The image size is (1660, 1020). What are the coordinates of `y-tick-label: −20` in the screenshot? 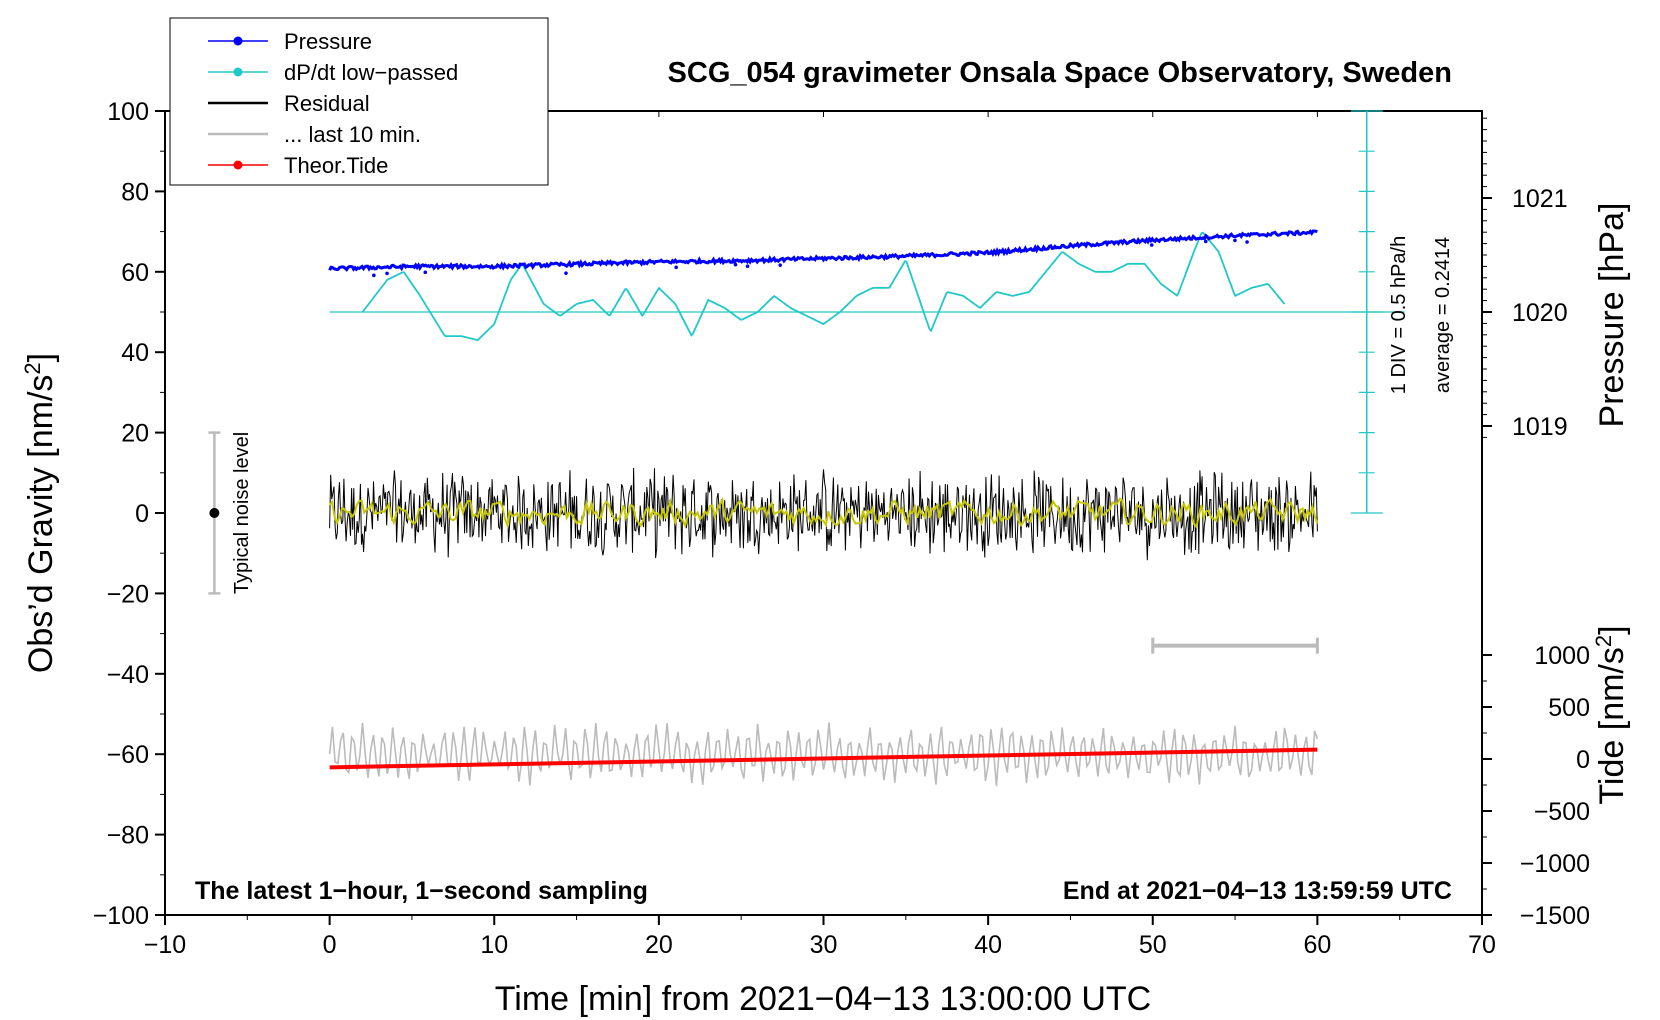 It's located at (128, 594).